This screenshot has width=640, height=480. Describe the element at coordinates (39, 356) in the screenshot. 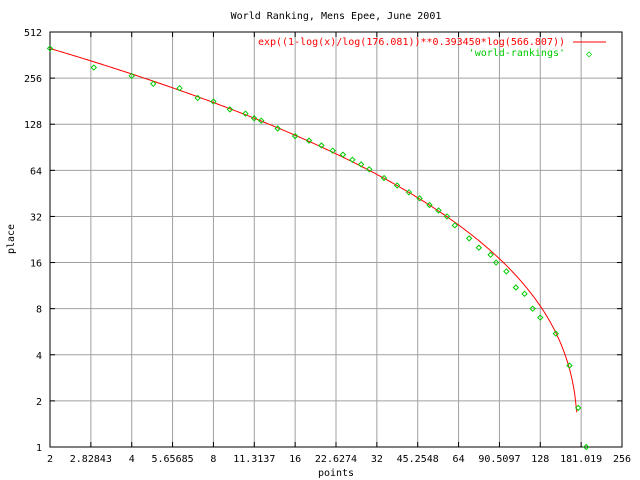

I see `y-tick-label: 4` at that location.